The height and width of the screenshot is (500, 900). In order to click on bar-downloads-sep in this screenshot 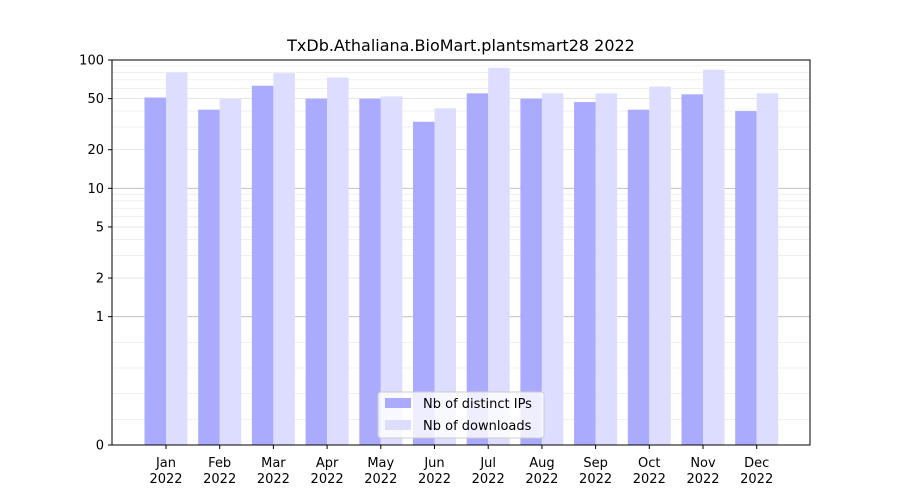, I will do `click(606, 269)`.